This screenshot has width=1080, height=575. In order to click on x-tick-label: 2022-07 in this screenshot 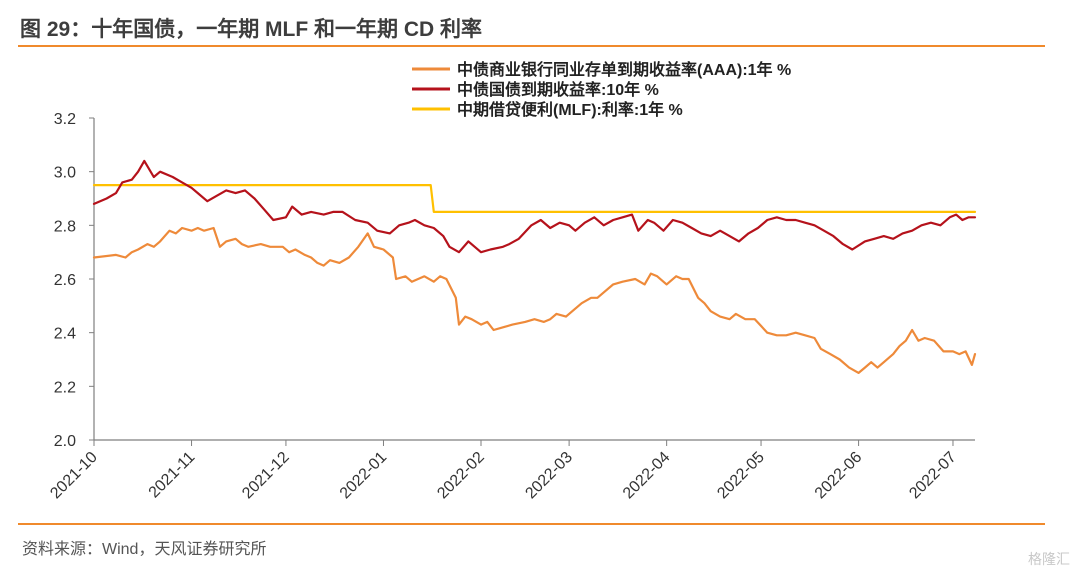, I will do `click(933, 476)`.